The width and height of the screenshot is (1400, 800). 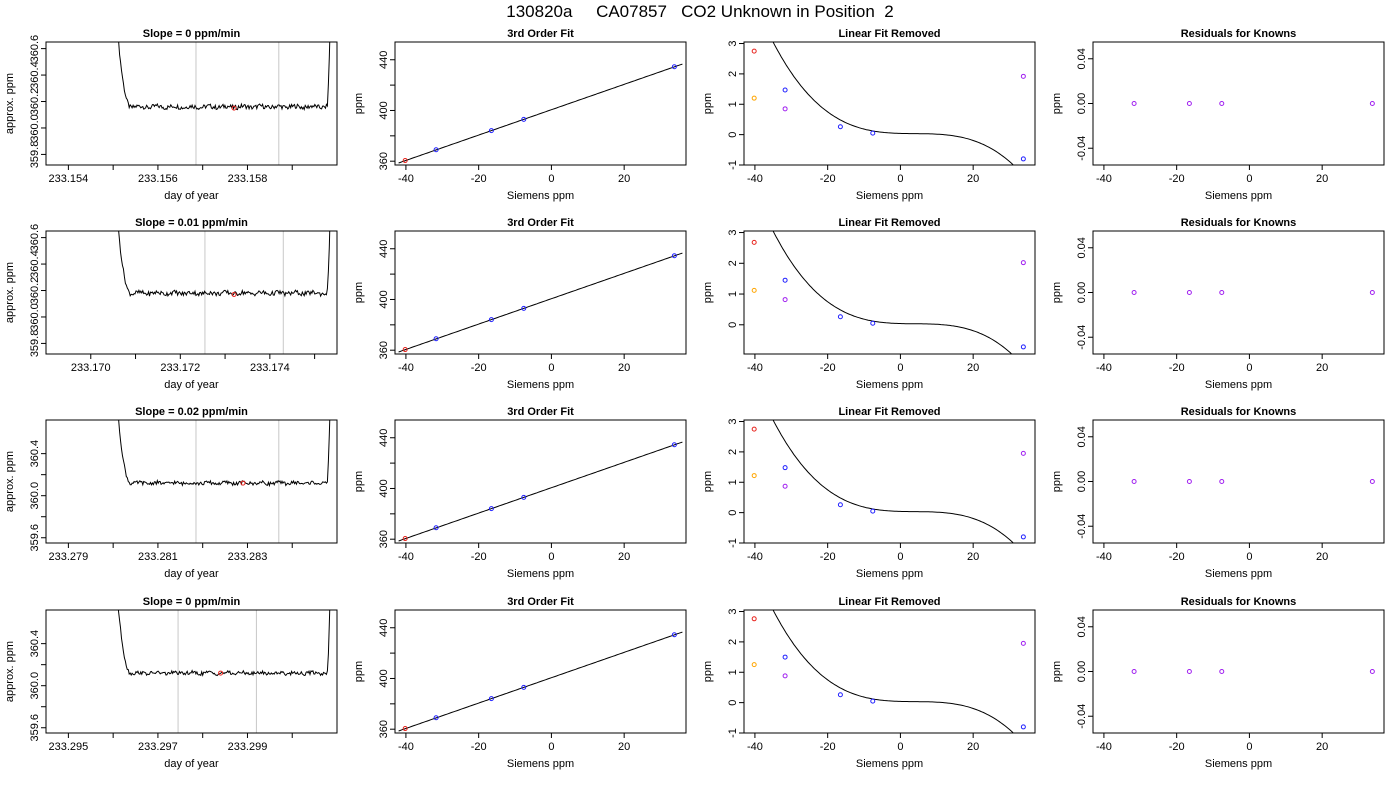 What do you see at coordinates (35, 644) in the screenshot?
I see `y-tick-label: 360.4` at bounding box center [35, 644].